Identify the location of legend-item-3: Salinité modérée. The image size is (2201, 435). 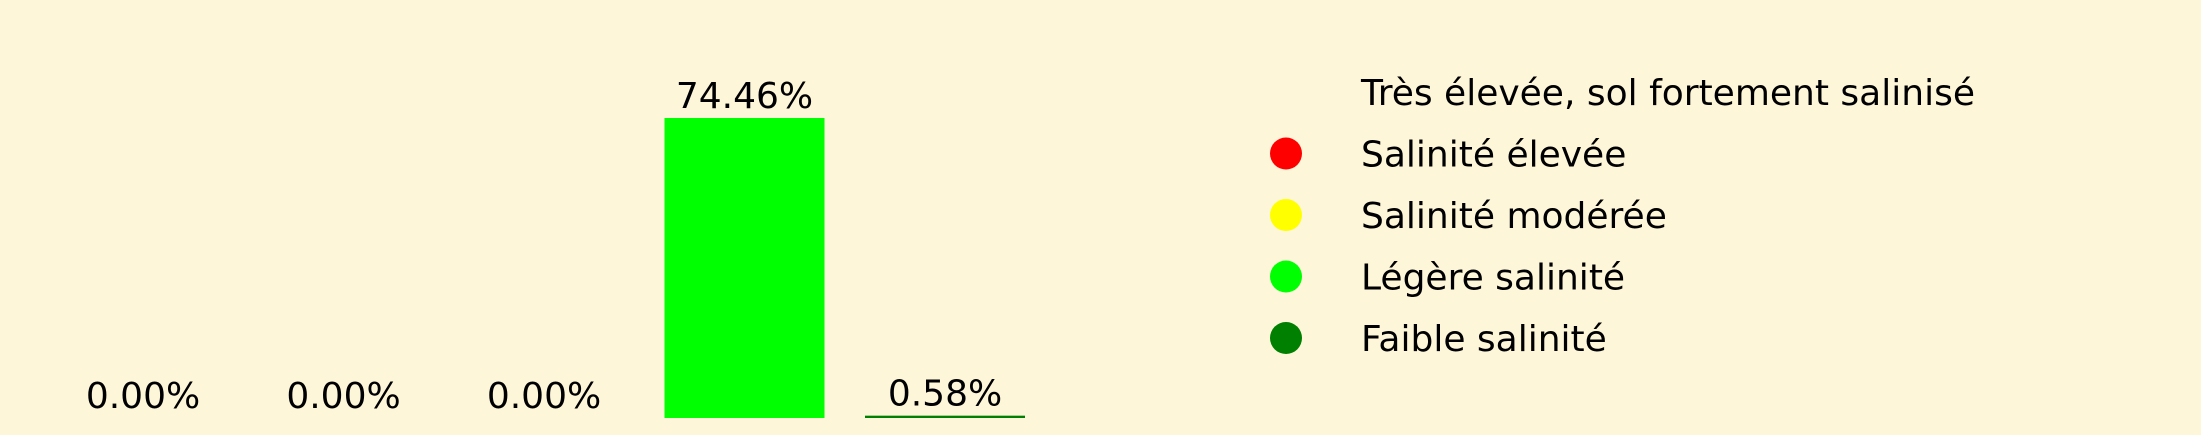
(1468, 216).